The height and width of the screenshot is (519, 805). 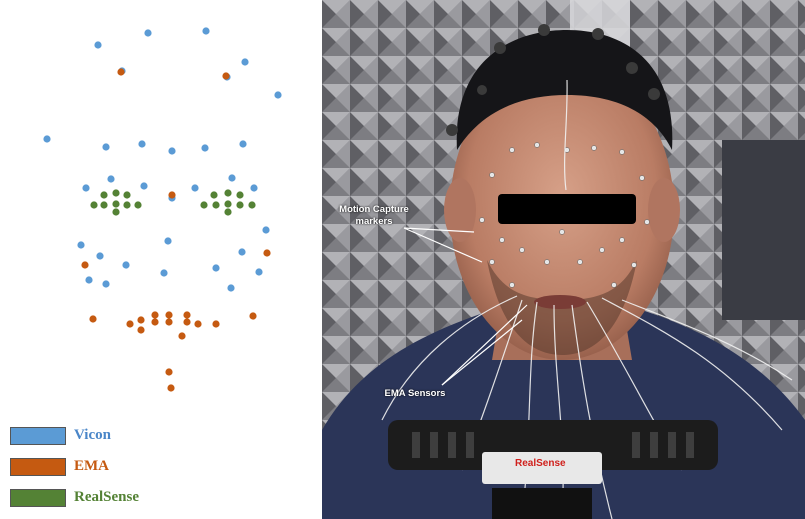 I want to click on legend-item-ema: EMA, so click(x=74, y=466).